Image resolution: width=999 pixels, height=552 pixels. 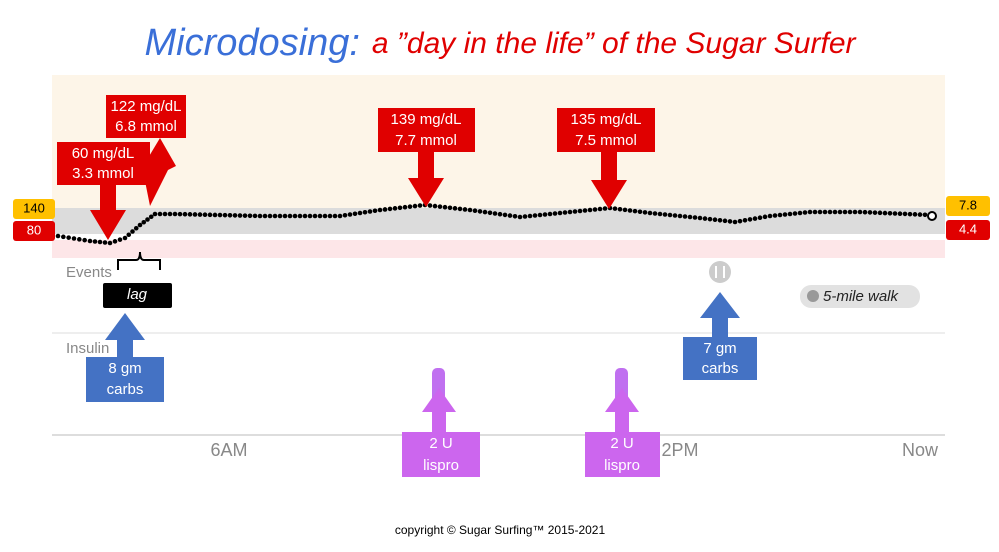 I want to click on low-band, so click(x=498, y=249).